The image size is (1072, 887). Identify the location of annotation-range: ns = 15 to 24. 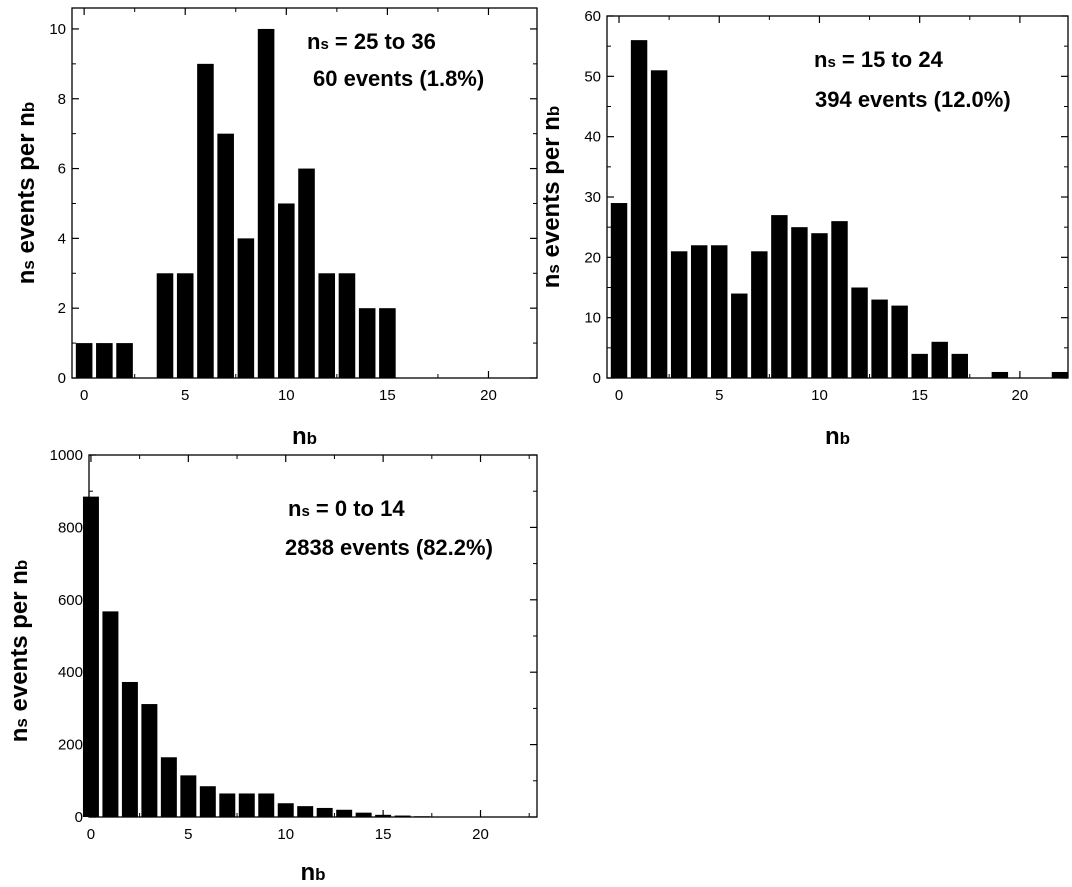
(879, 59).